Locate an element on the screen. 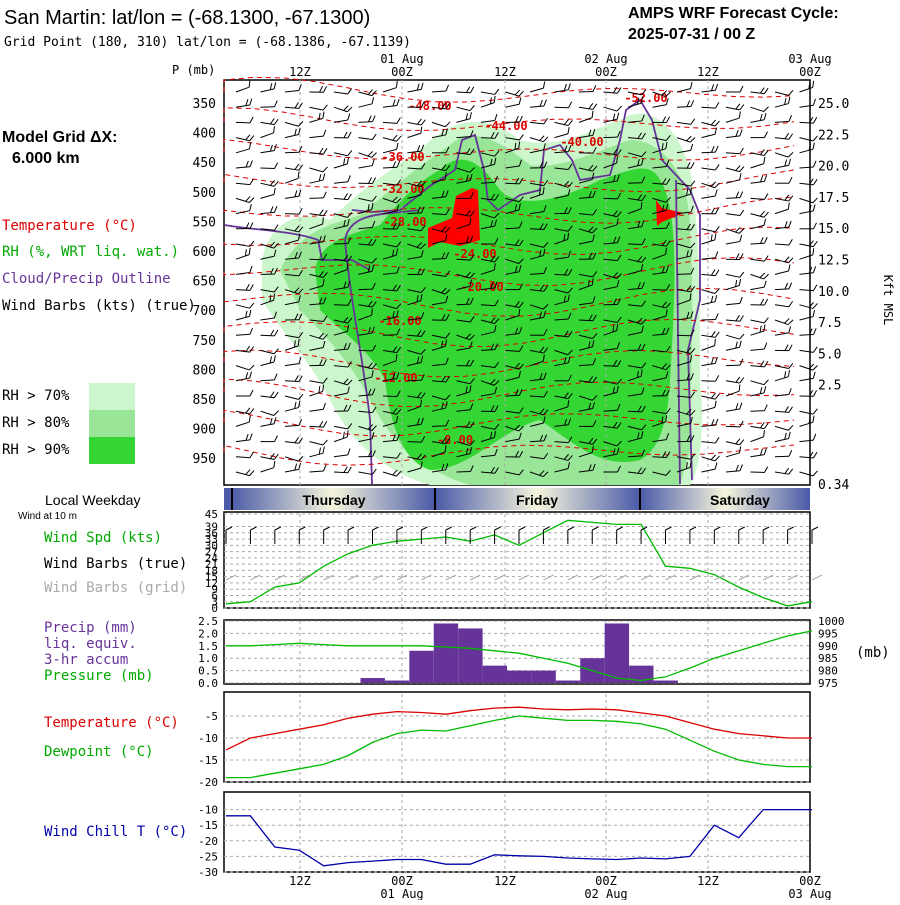 The image size is (900, 905). weekday-bar: Thursday Friday Saturday is located at coordinates (517, 499).